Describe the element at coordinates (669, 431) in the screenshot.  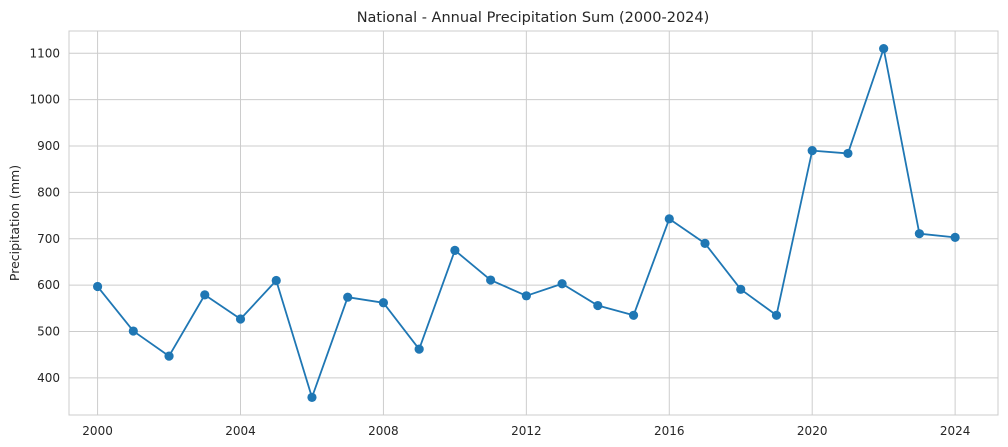
I see `x-tick-label: 2016` at that location.